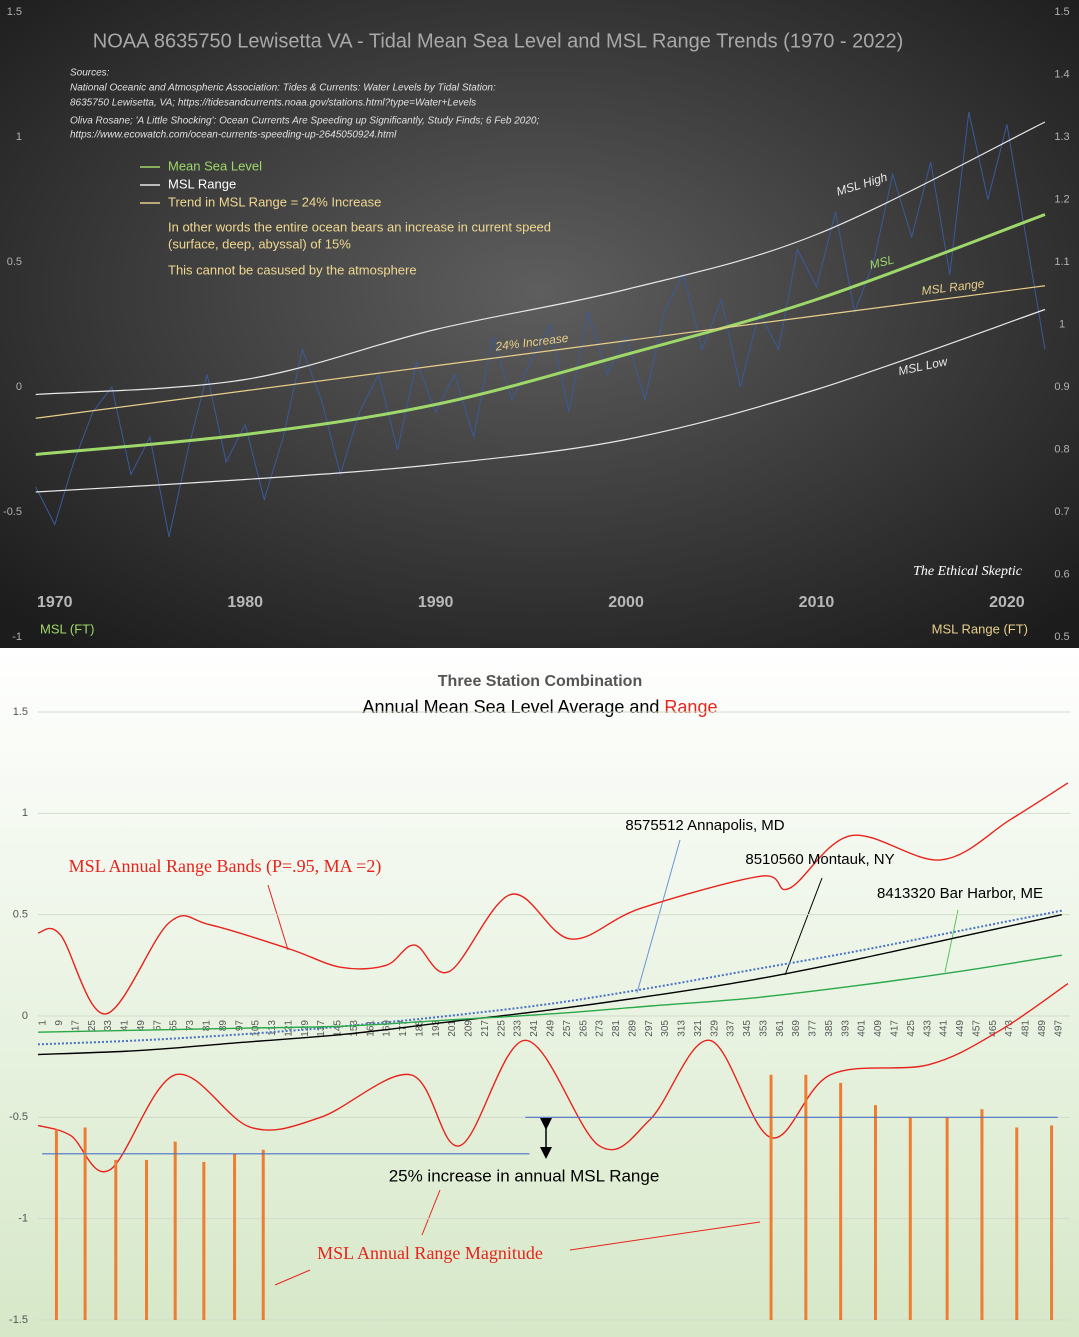 The width and height of the screenshot is (1079, 1337). What do you see at coordinates (600, 1028) in the screenshot?
I see `x-tick-label: 273` at bounding box center [600, 1028].